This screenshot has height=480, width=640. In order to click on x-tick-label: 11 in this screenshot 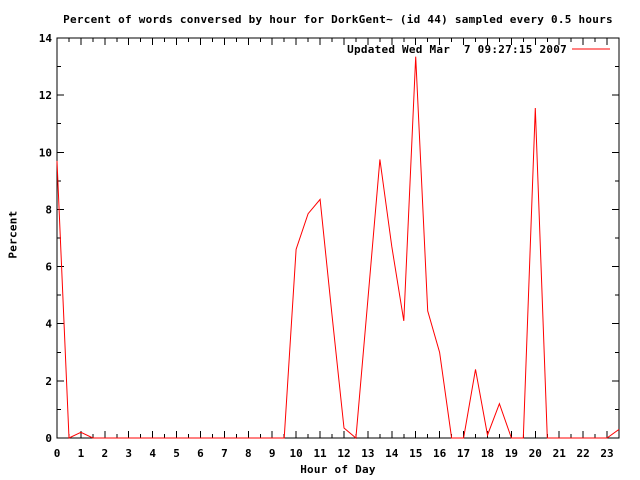, I will do `click(320, 453)`.